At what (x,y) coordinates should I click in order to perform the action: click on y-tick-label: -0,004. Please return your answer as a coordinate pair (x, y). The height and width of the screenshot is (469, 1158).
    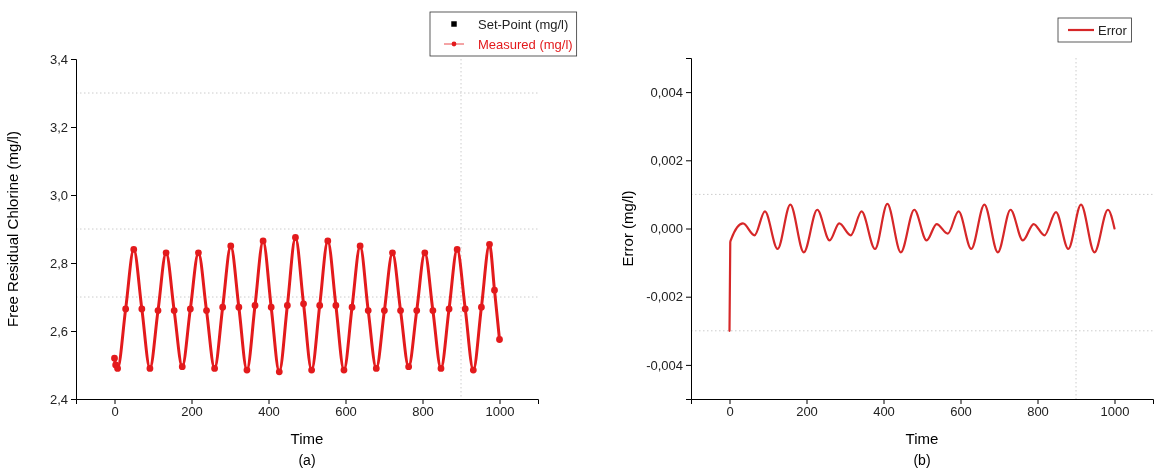
    Looking at the image, I should click on (664, 365).